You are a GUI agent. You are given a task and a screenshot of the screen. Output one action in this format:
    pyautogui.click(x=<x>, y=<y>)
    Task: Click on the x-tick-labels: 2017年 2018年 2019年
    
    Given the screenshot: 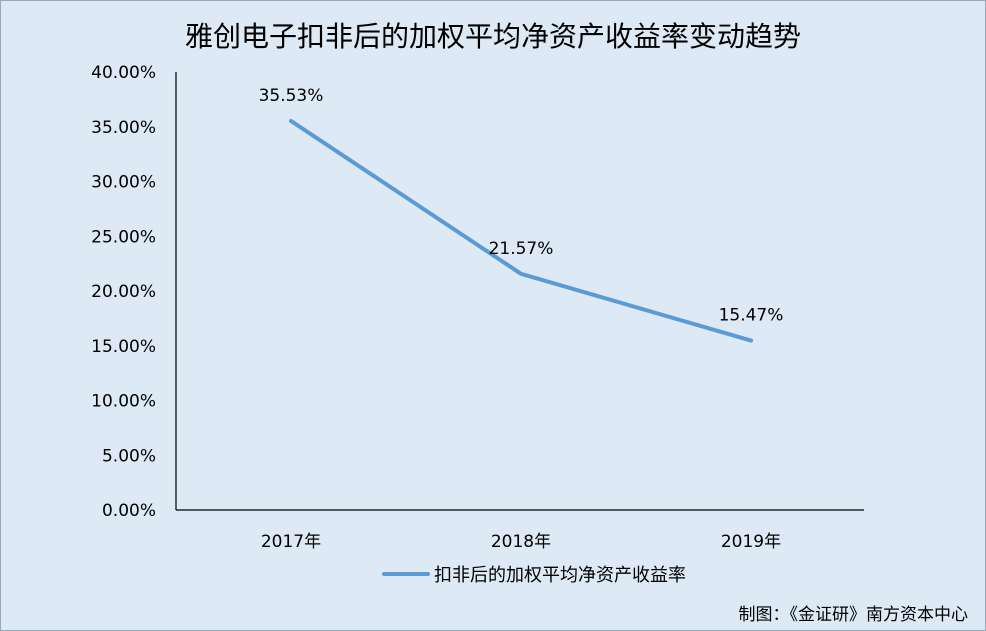 What is the action you would take?
    pyautogui.click(x=521, y=542)
    